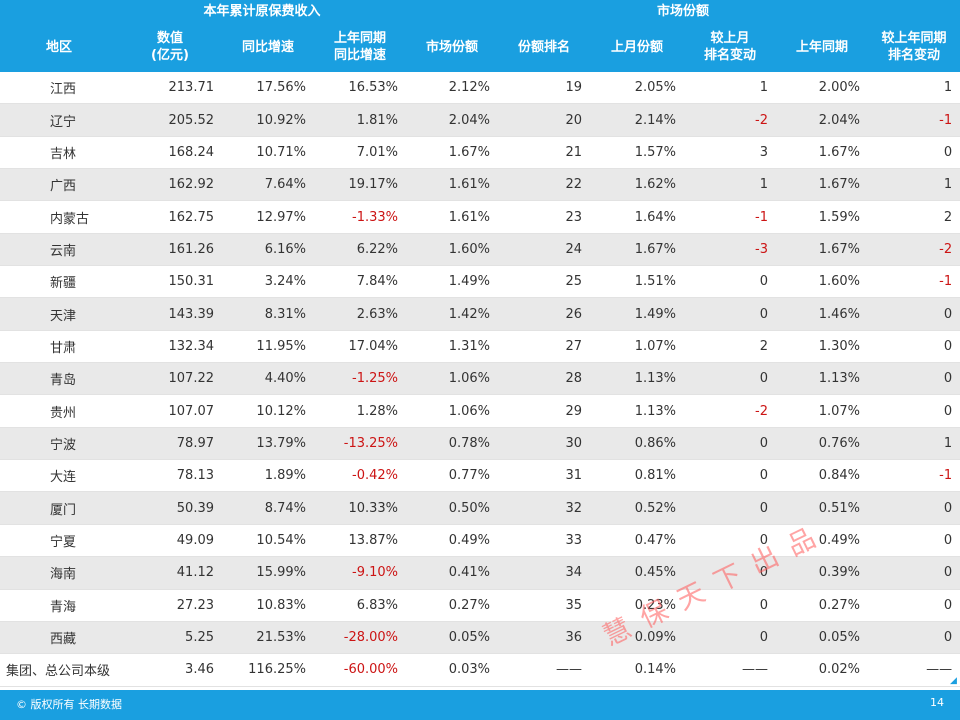  What do you see at coordinates (637, 638) in the screenshot?
I see `cell-last-month: 0.09%` at bounding box center [637, 638].